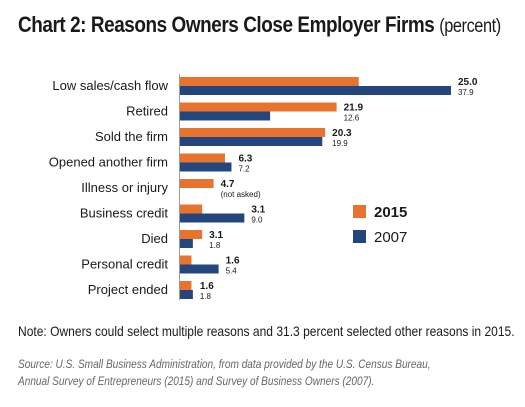 The width and height of the screenshot is (525, 407). What do you see at coordinates (124, 264) in the screenshot?
I see `category-label-personal-credit: Personal credit` at bounding box center [124, 264].